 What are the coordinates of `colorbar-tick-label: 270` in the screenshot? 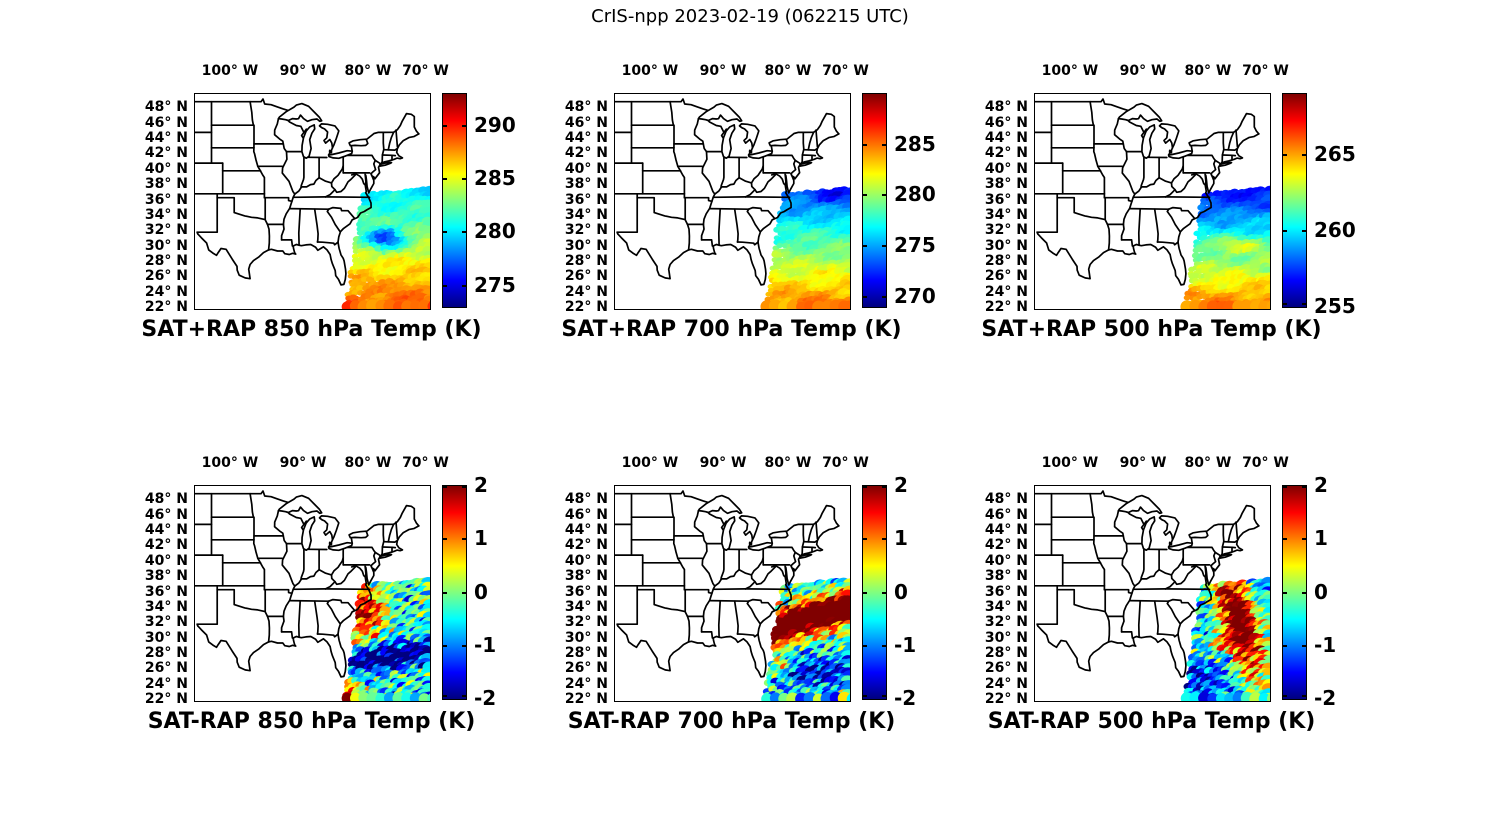 It's located at (915, 295).